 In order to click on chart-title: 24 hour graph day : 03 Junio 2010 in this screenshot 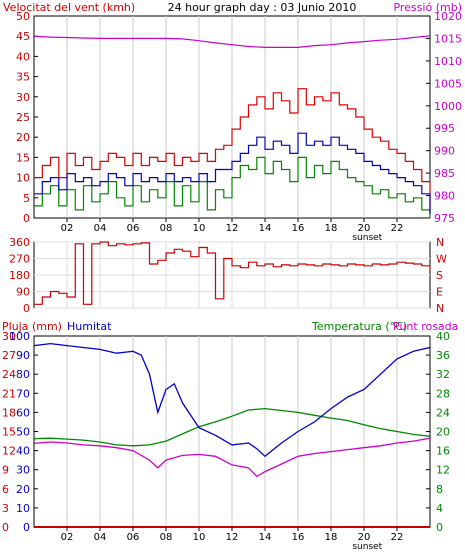, I will do `click(262, 7)`.